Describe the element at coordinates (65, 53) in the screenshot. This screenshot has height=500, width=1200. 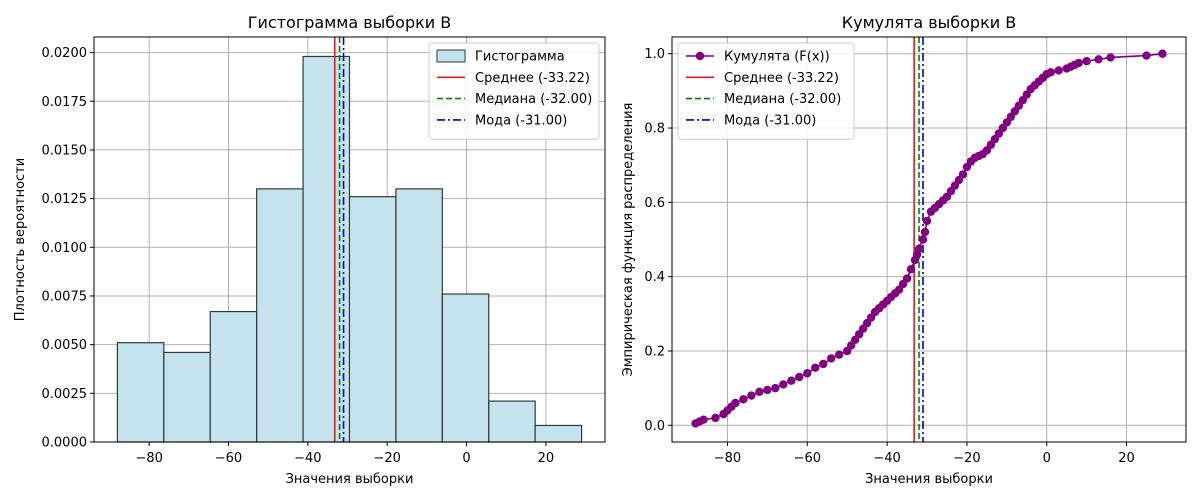
I see `y-tick-label: 0.0200` at that location.